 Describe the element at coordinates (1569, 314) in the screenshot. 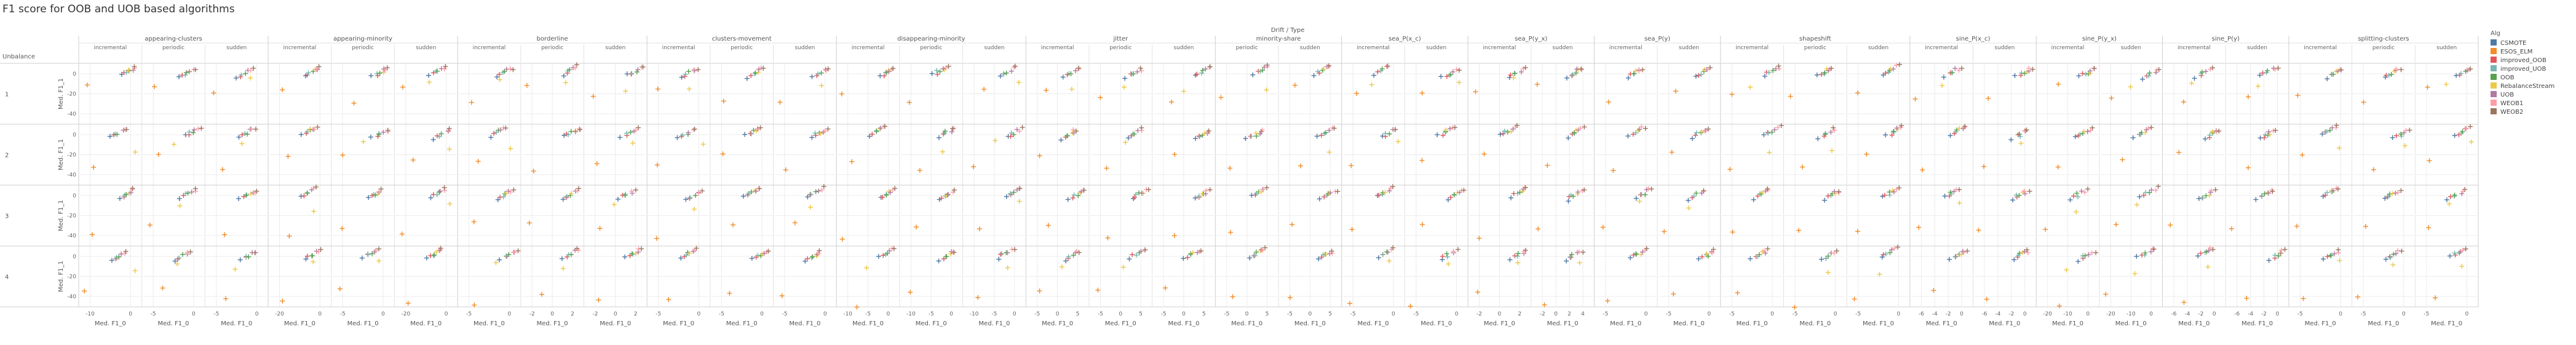

I see `x-tick-label: 2` at that location.